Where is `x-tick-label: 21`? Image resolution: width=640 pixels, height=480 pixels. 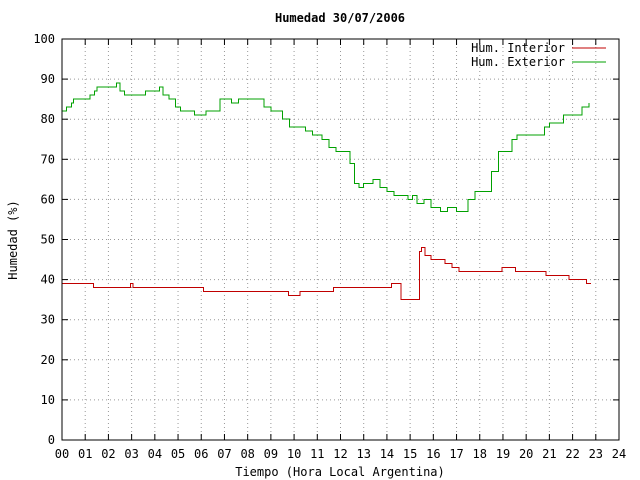 x-tick-label: 21 is located at coordinates (549, 454).